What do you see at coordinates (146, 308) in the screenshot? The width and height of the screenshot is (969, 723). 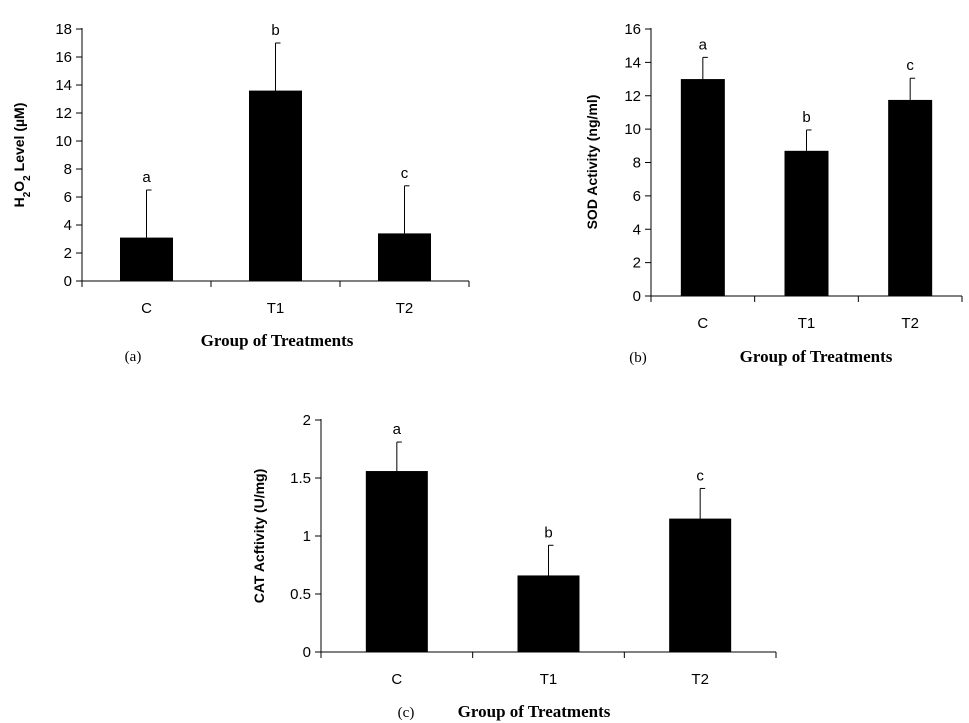 I see `panel-a-category-label-c: C` at bounding box center [146, 308].